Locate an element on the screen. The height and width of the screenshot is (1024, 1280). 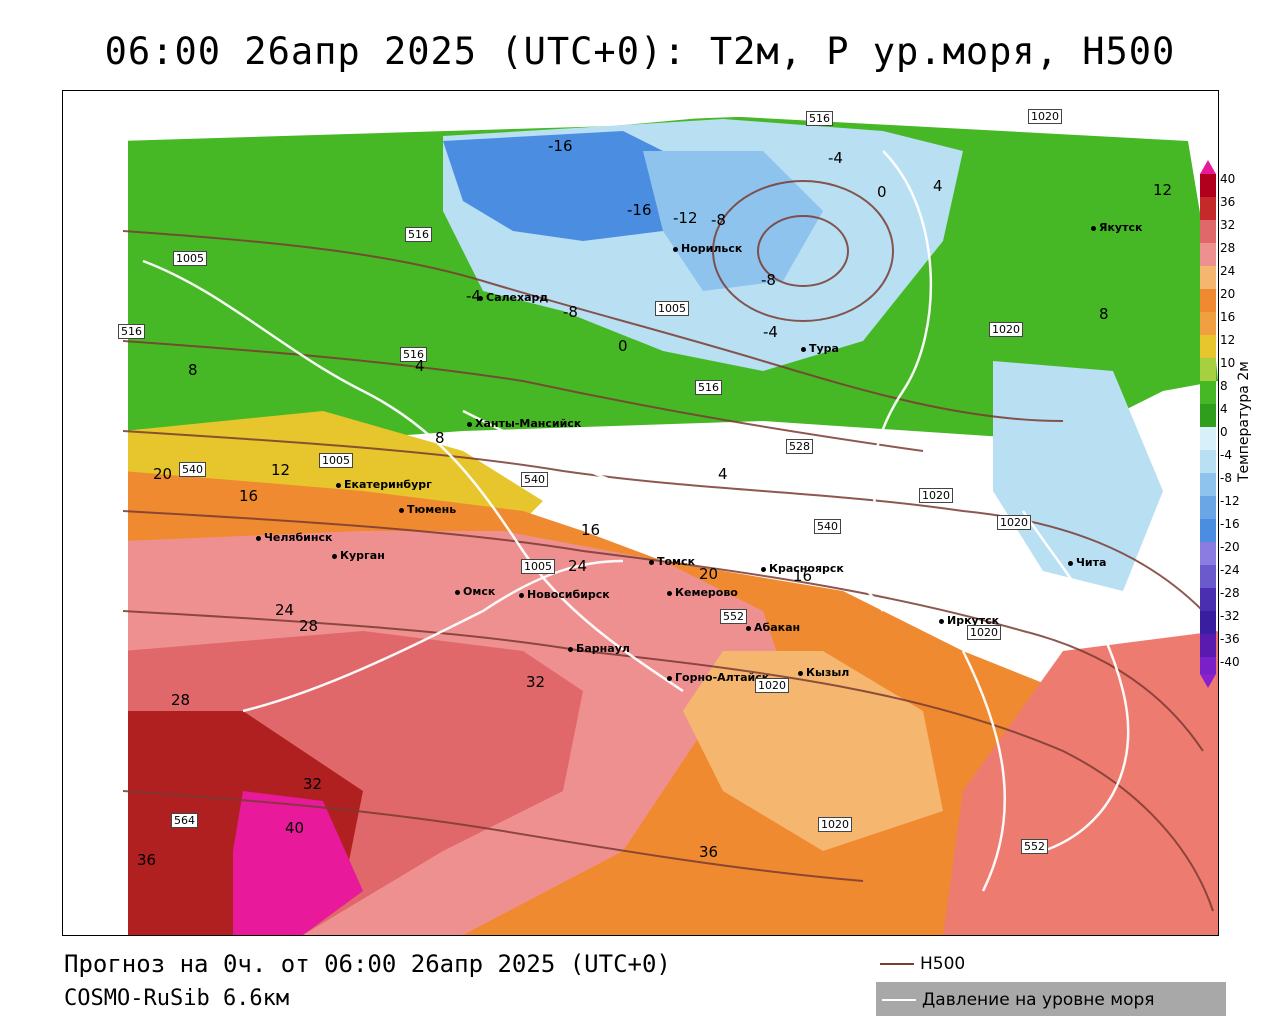
scale-label: 36 is located at coordinates (1228, 202).